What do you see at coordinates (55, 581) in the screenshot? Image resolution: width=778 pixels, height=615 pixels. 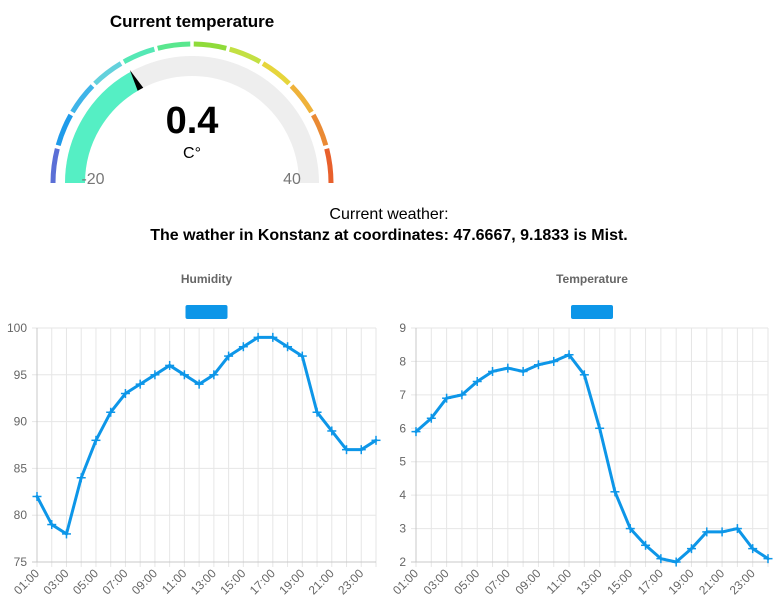 I see `x-tick-label: 03:00` at bounding box center [55, 581].